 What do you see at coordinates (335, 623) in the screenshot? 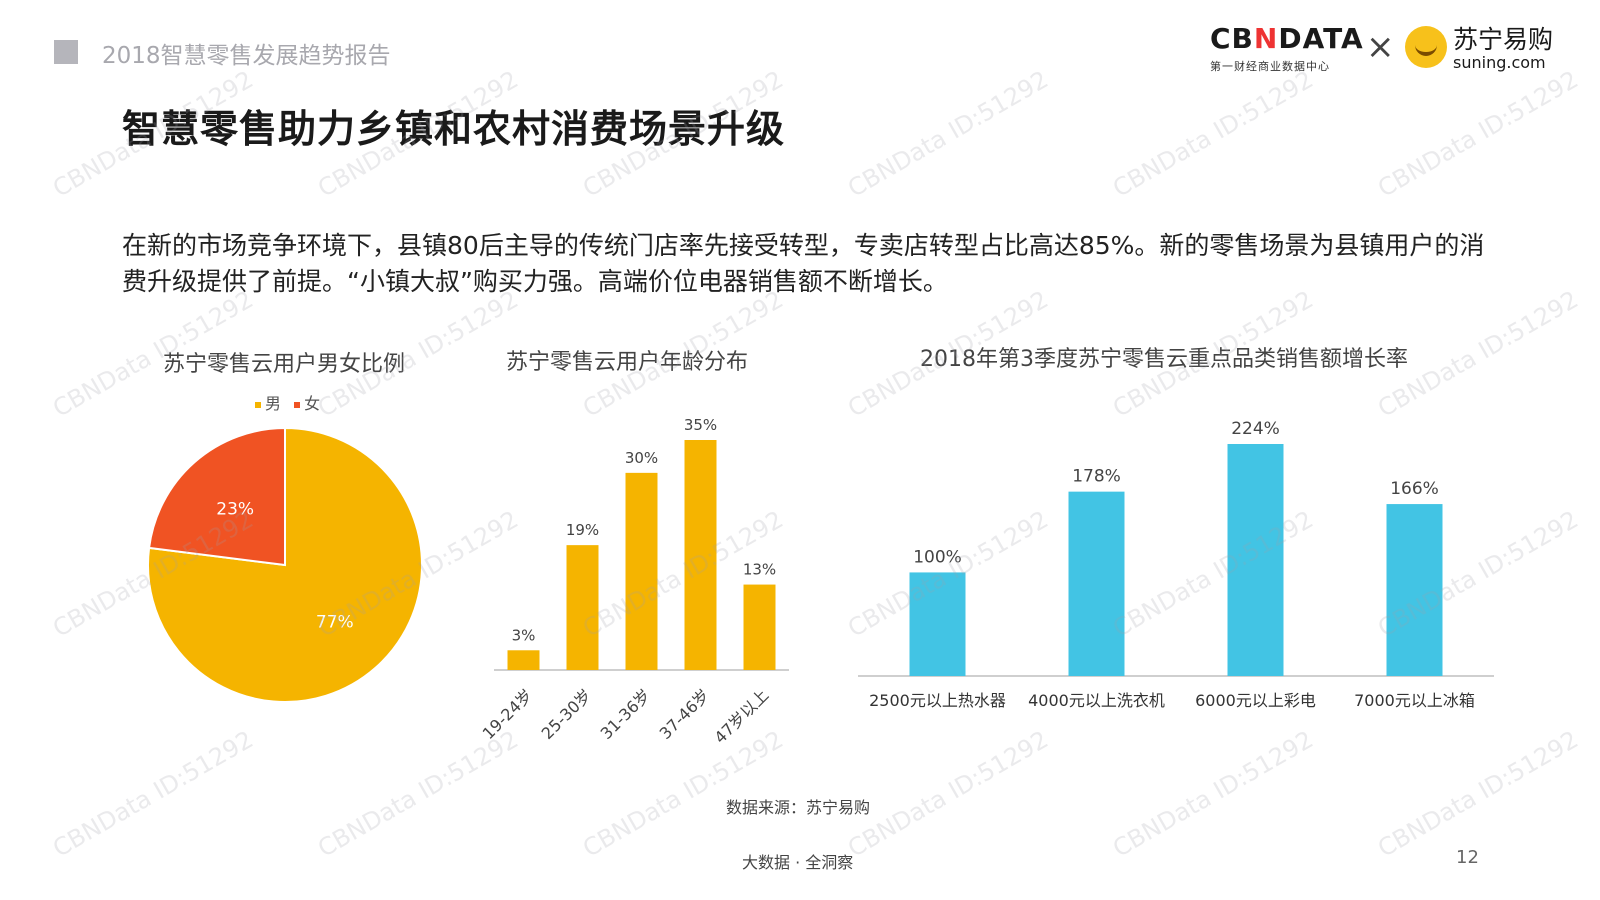
I see `pie-label-male: 77%` at bounding box center [335, 623].